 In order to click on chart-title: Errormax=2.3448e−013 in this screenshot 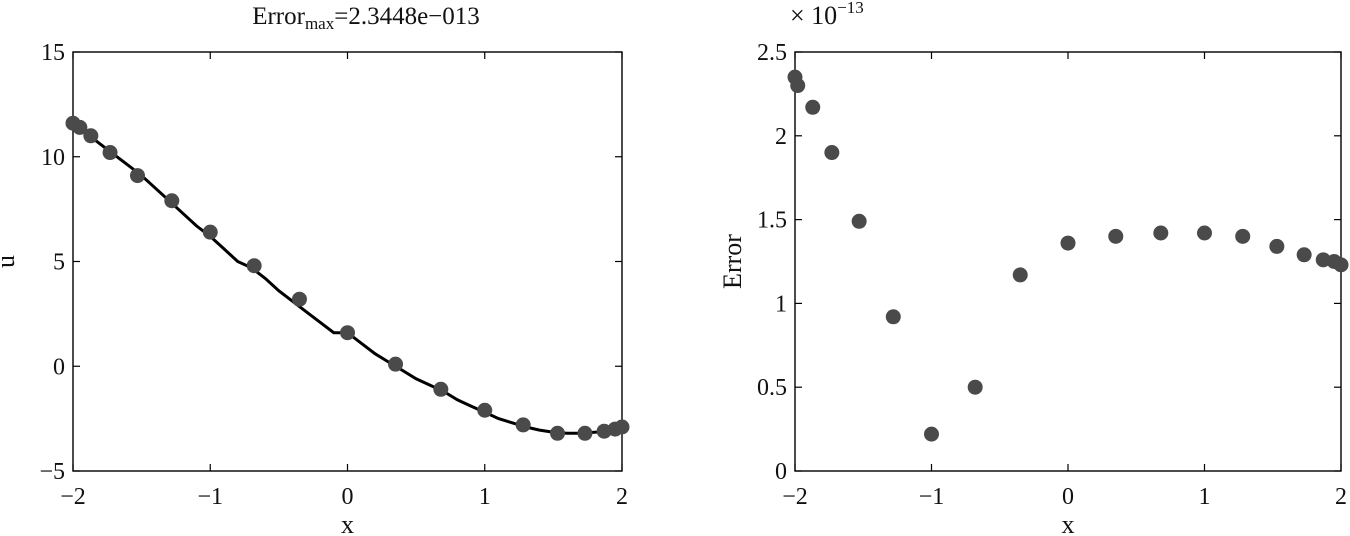, I will do `click(366, 18)`.